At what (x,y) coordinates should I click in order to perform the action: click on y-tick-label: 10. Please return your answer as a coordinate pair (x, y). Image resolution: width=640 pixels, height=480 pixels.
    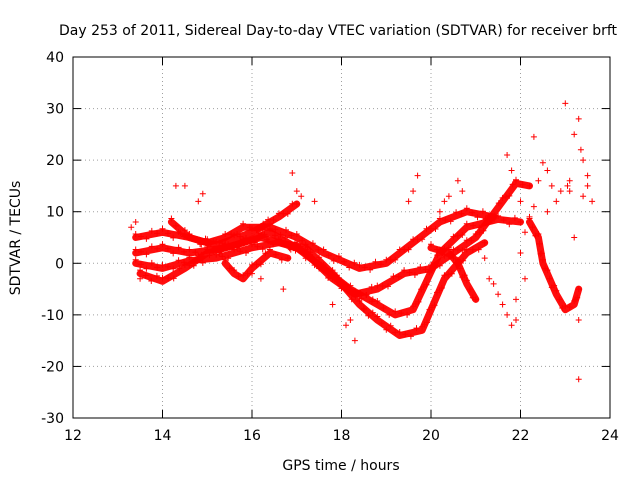
    Looking at the image, I should click on (55, 213).